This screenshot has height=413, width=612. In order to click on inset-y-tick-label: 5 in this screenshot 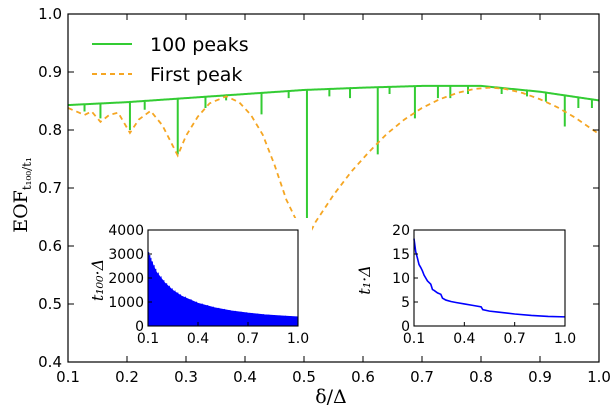, I will do `click(405, 303)`.